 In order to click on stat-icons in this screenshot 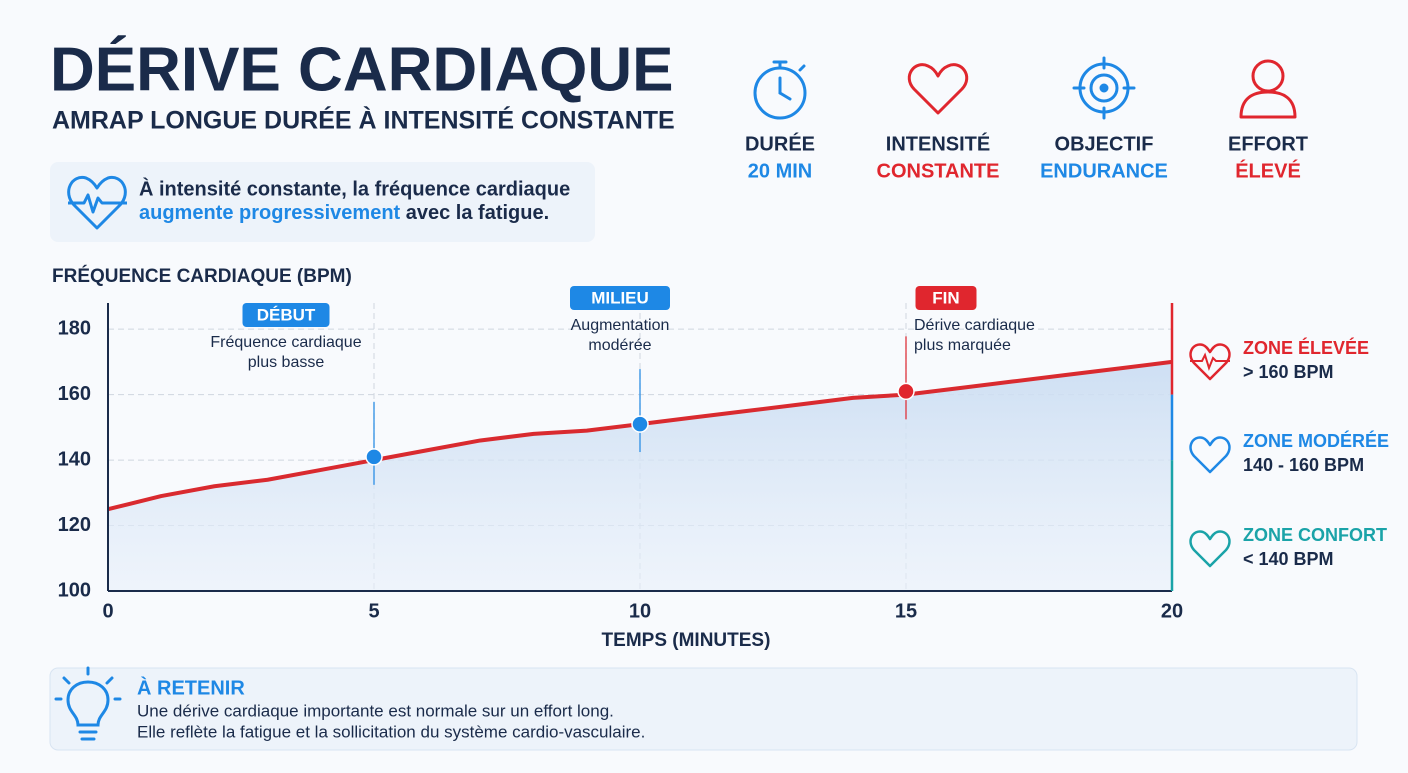, I will do `click(1025, 88)`.